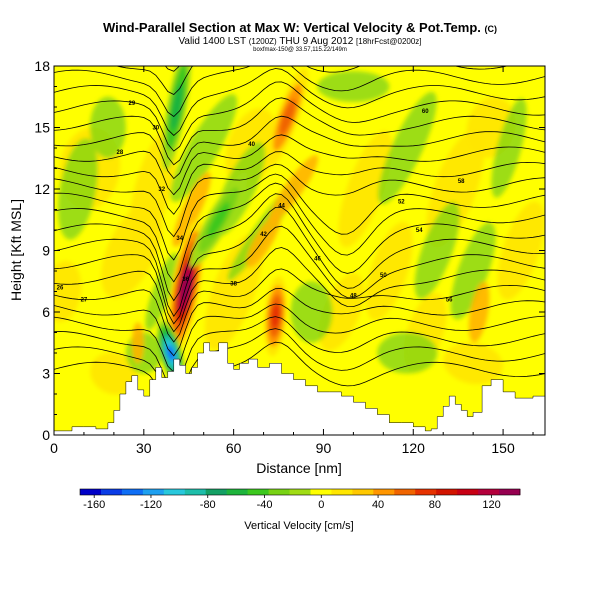  What do you see at coordinates (60, 288) in the screenshot?
I see `contour-label: 26` at bounding box center [60, 288].